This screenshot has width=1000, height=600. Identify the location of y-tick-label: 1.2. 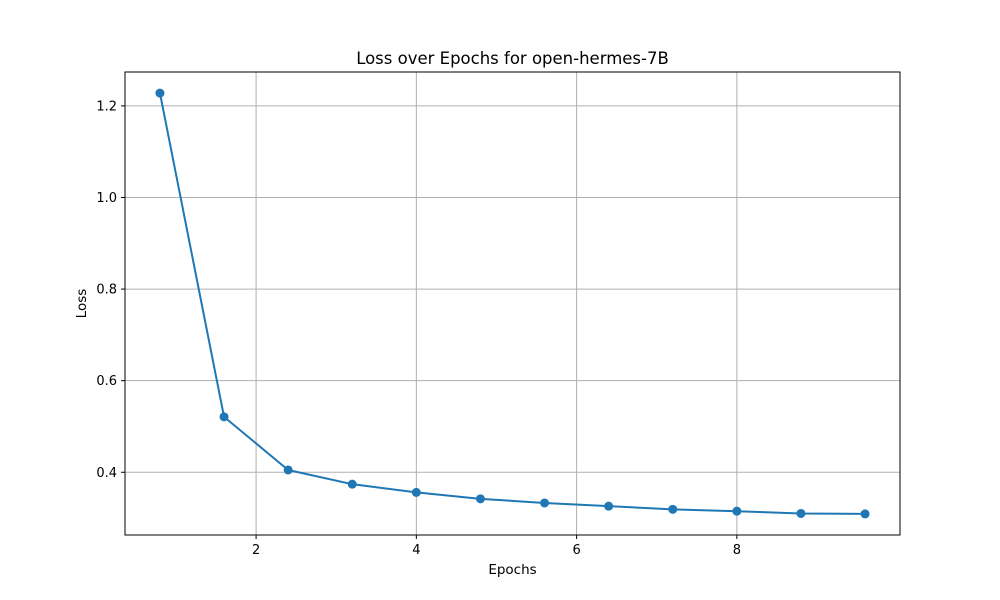
(106, 106).